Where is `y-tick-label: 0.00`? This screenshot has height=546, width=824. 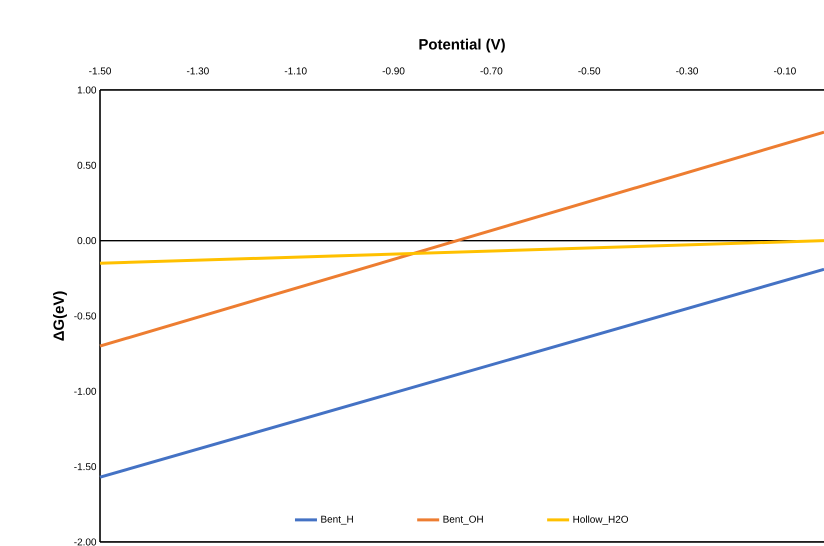
y-tick-label: 0.00 is located at coordinates (86, 240).